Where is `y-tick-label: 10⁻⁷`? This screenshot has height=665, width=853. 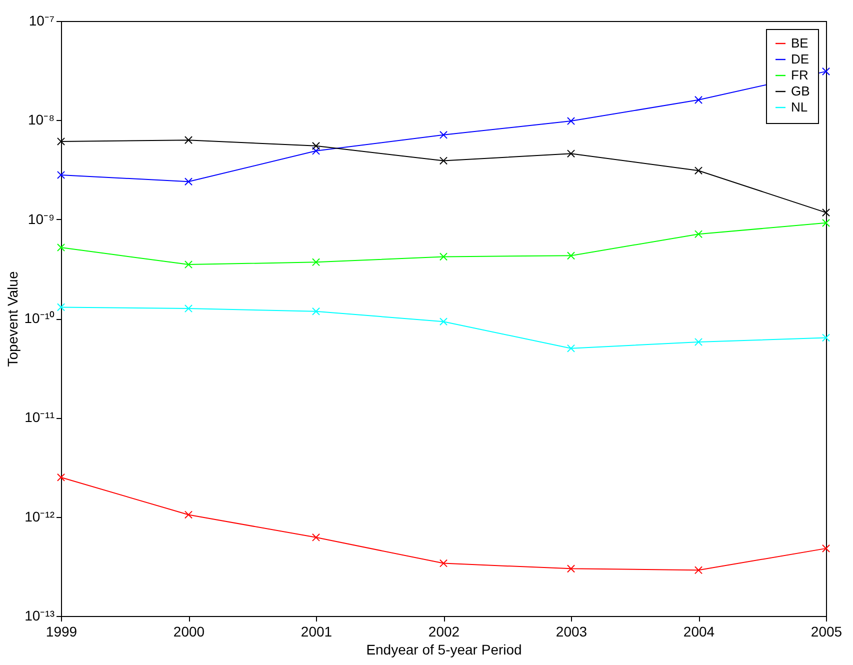 y-tick-label: 10⁻⁷ is located at coordinates (41, 20).